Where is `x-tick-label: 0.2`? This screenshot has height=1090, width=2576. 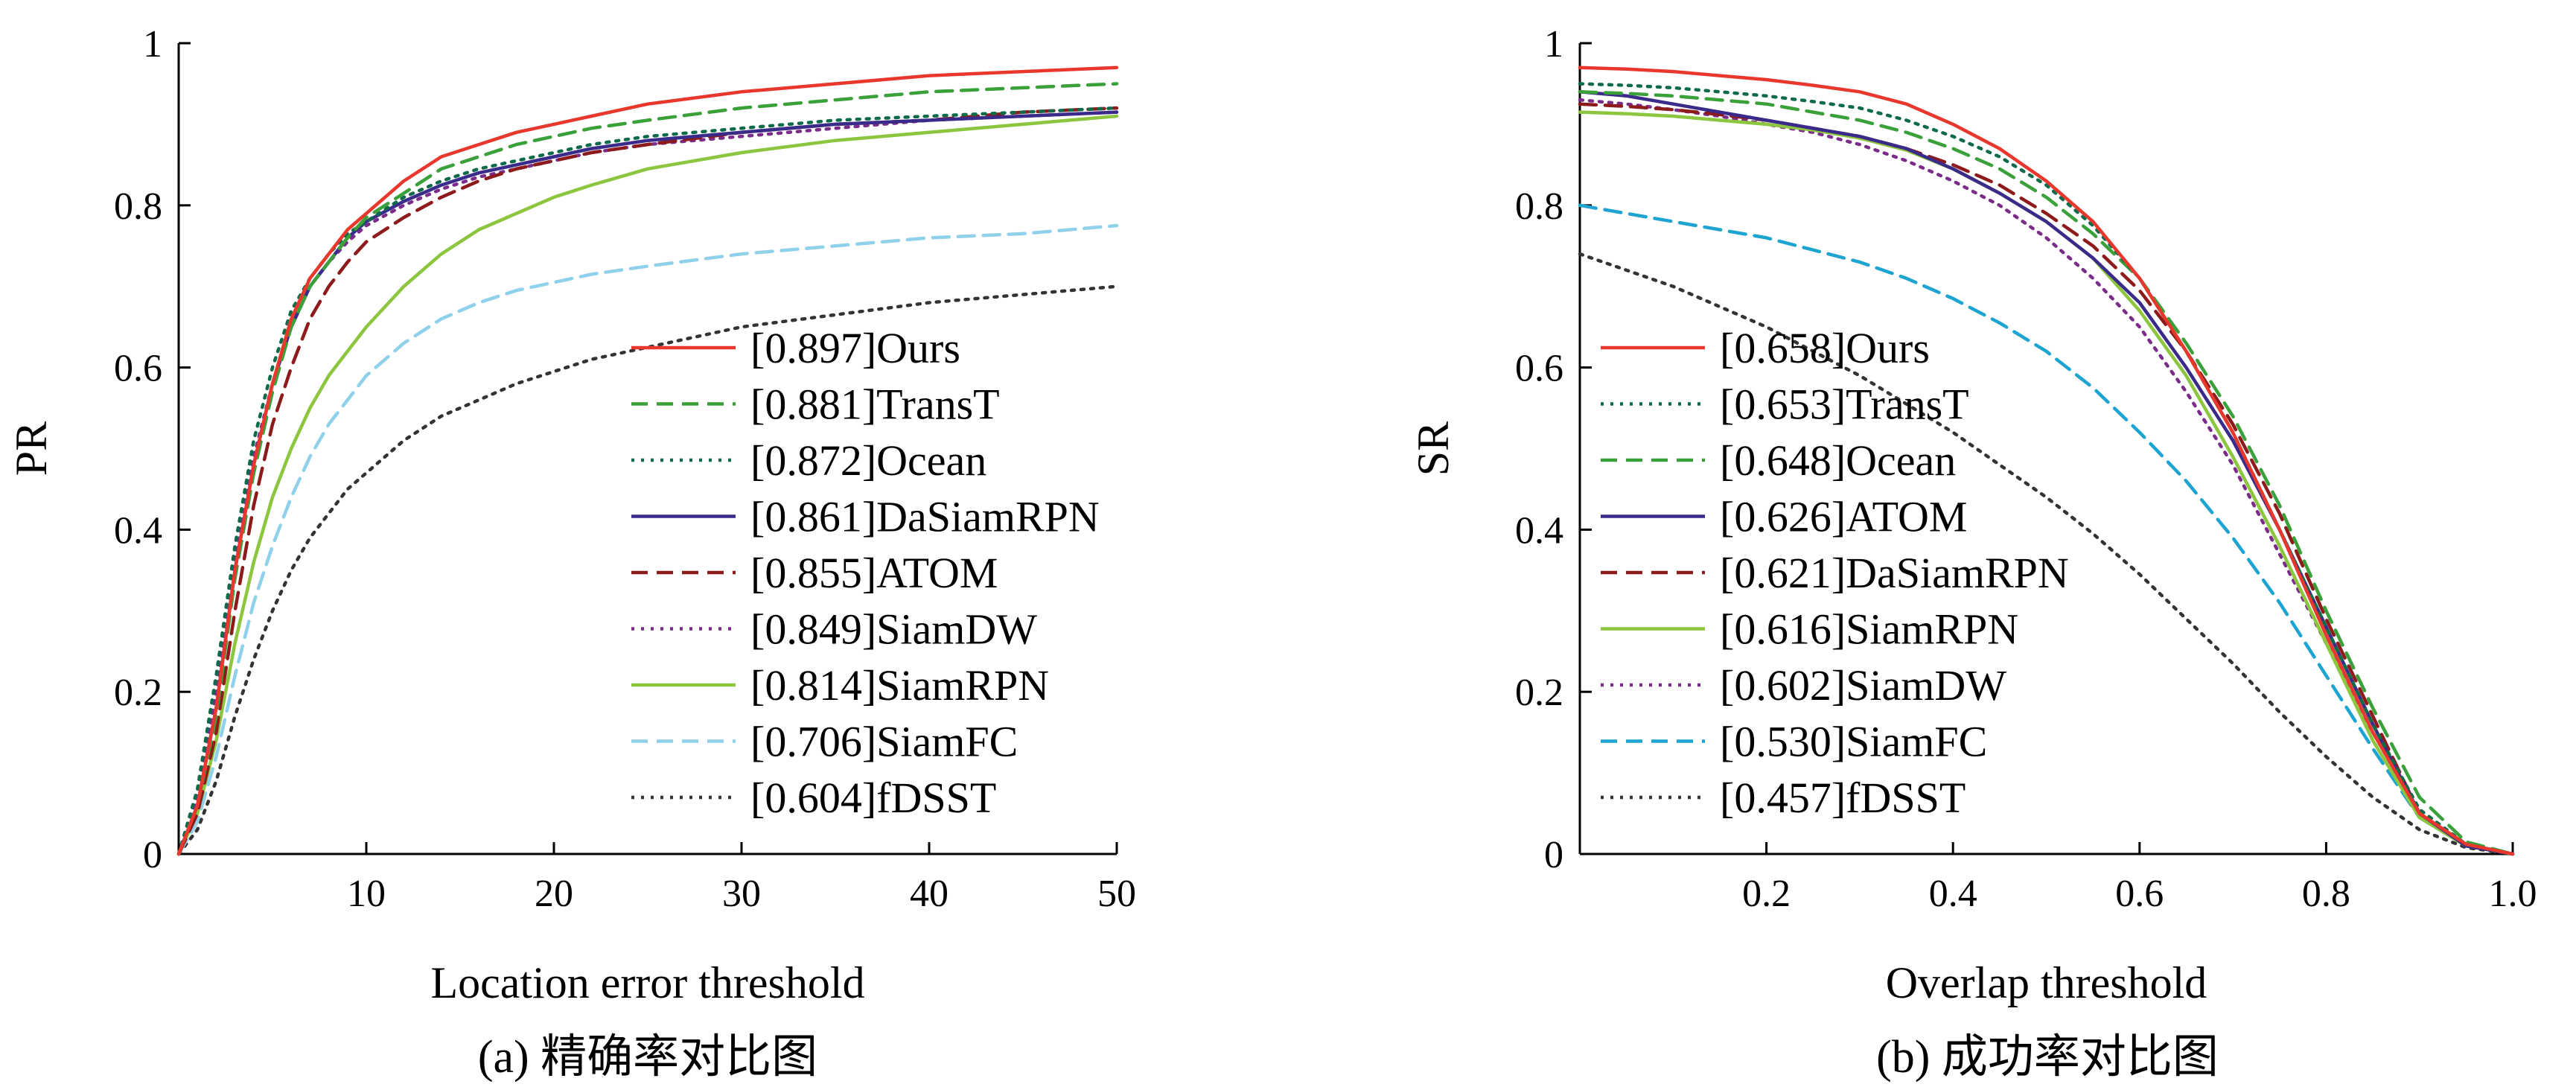 x-tick-label: 0.2 is located at coordinates (1766, 894).